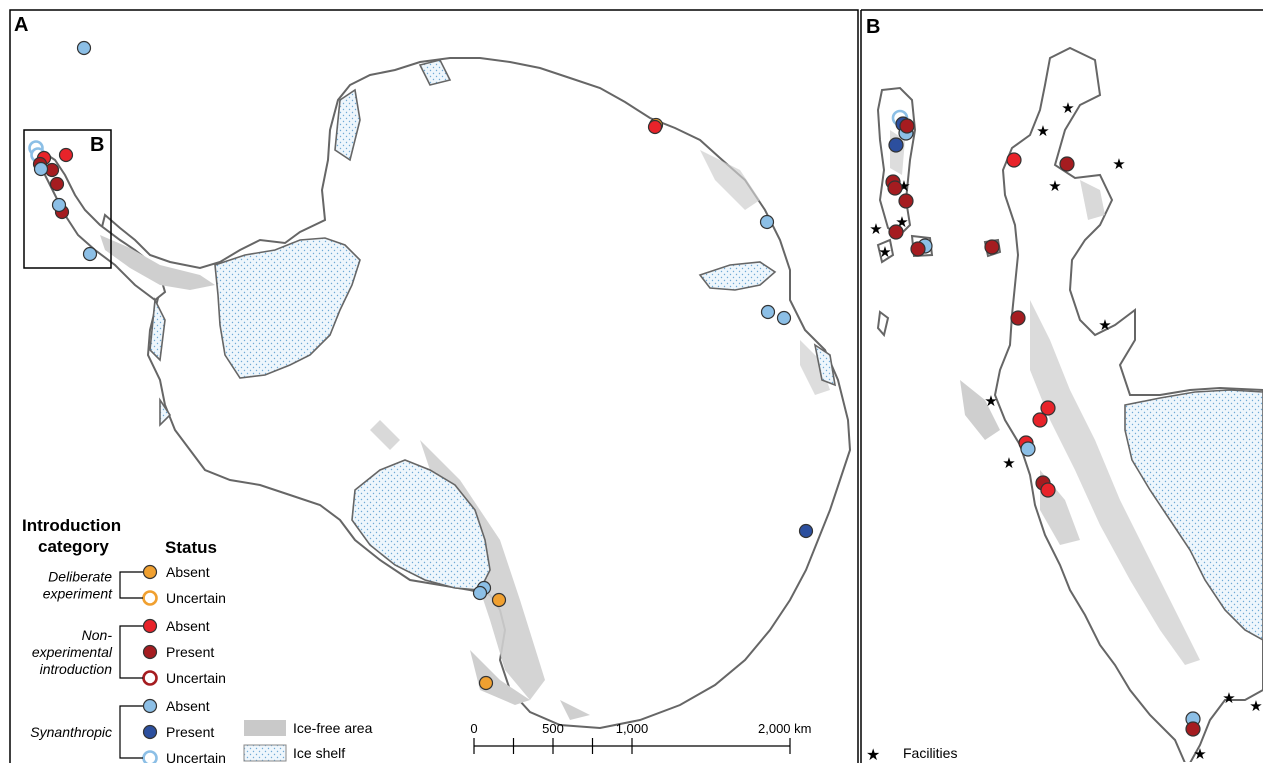 Image resolution: width=1263 pixels, height=763 pixels. I want to click on ice-shelf-label: Ice shelf, so click(319, 753).